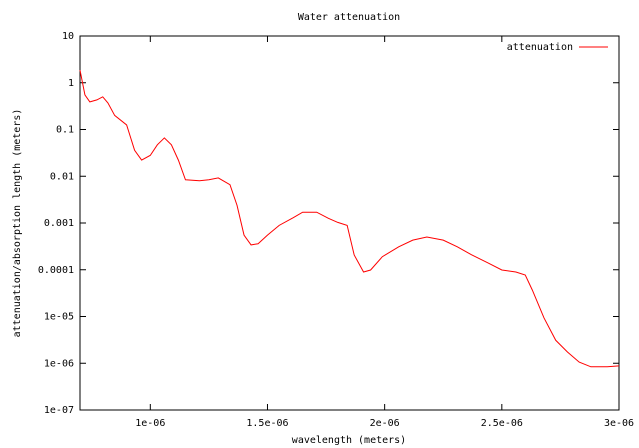 The width and height of the screenshot is (639, 448). I want to click on y-tick-label: 1e-07, so click(59, 410).